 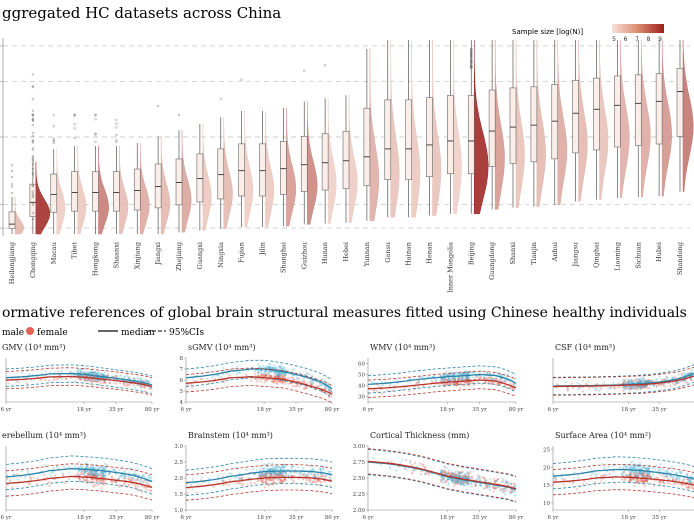 What do you see at coordinates (100, 194) in the screenshot?
I see `province-hongkong: Hongkong` at bounding box center [100, 194].